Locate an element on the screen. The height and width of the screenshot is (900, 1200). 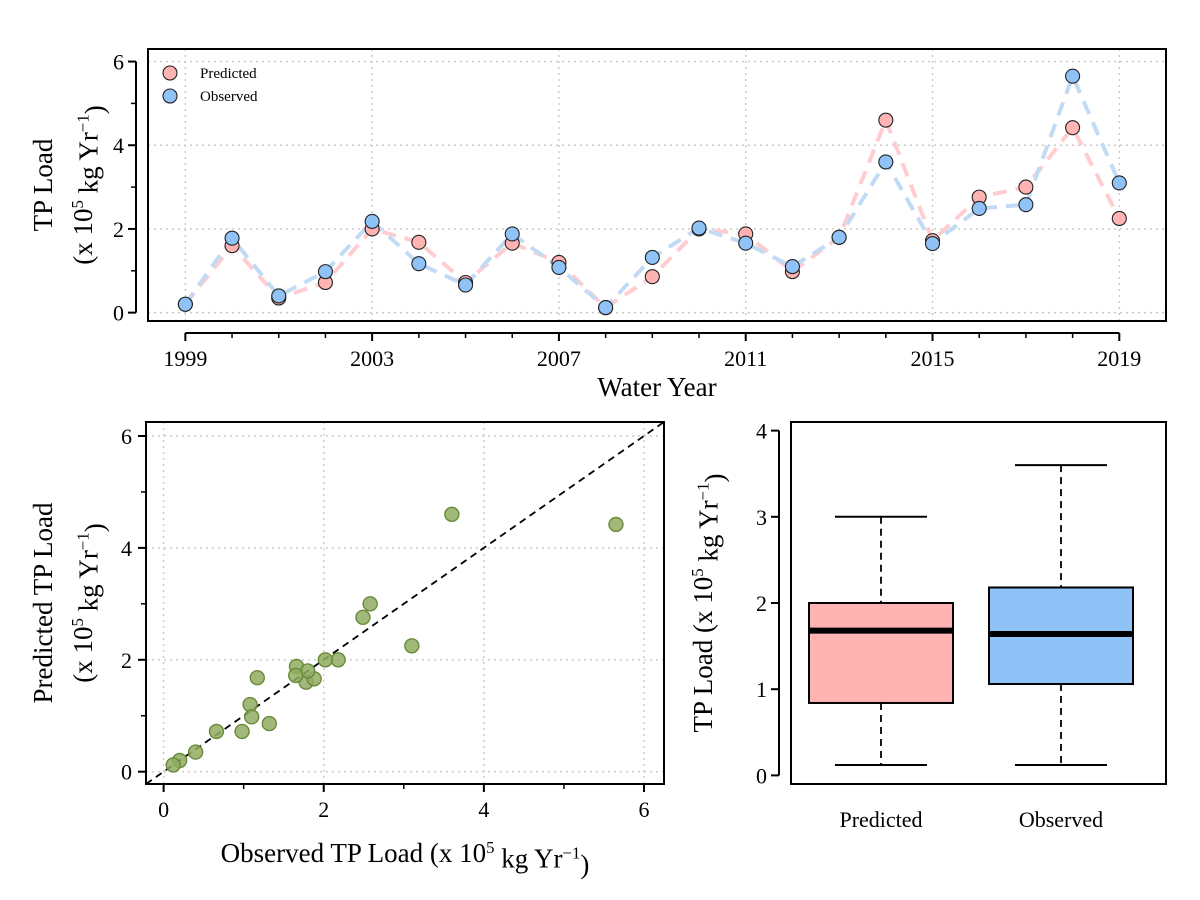
x-tick-label: 1999 is located at coordinates (185, 358).